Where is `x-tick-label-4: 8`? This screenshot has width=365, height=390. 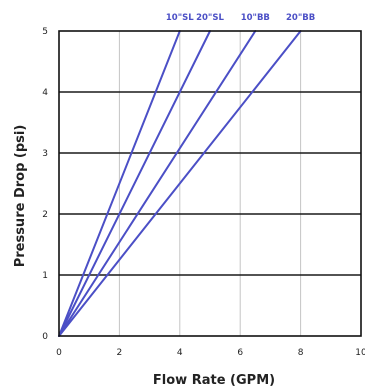 x-tick-label-4: 8 is located at coordinates (301, 353).